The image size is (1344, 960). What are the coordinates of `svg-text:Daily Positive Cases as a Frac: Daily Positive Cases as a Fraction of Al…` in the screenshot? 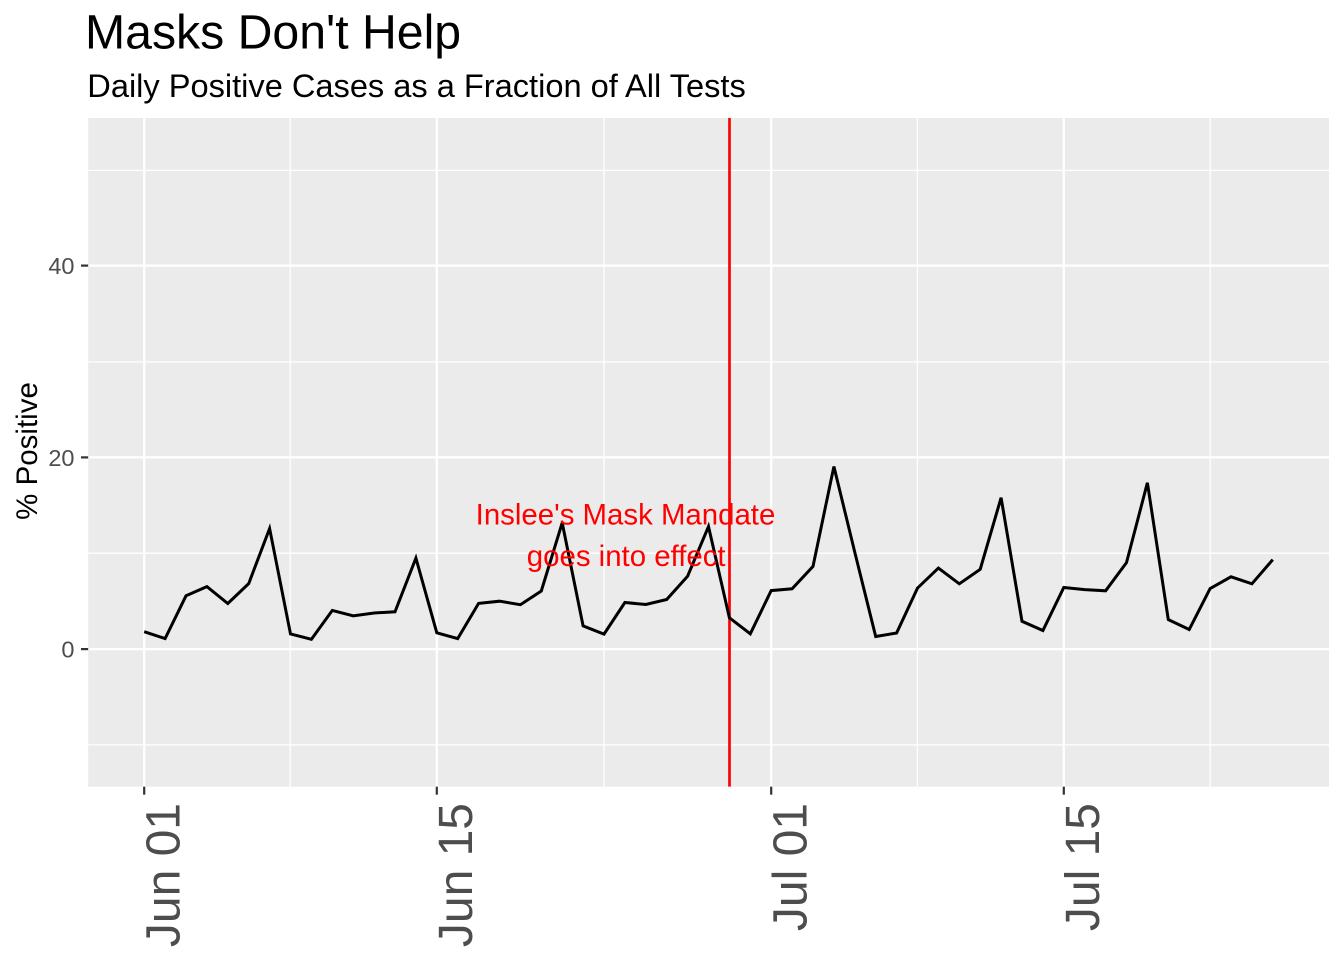 It's located at (416, 85).